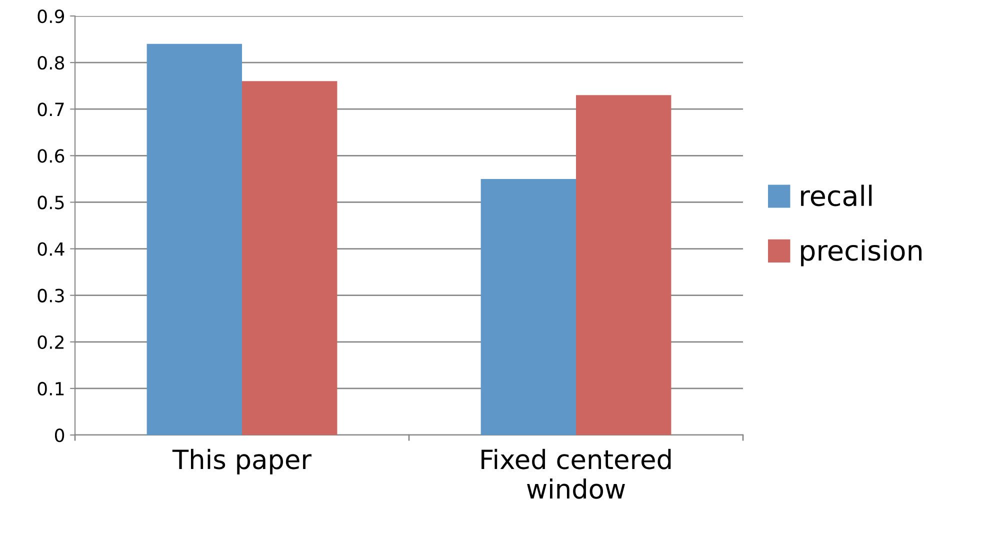 Image resolution: width=992 pixels, height=555 pixels. I want to click on y-tick-label: 0.5, so click(51, 203).